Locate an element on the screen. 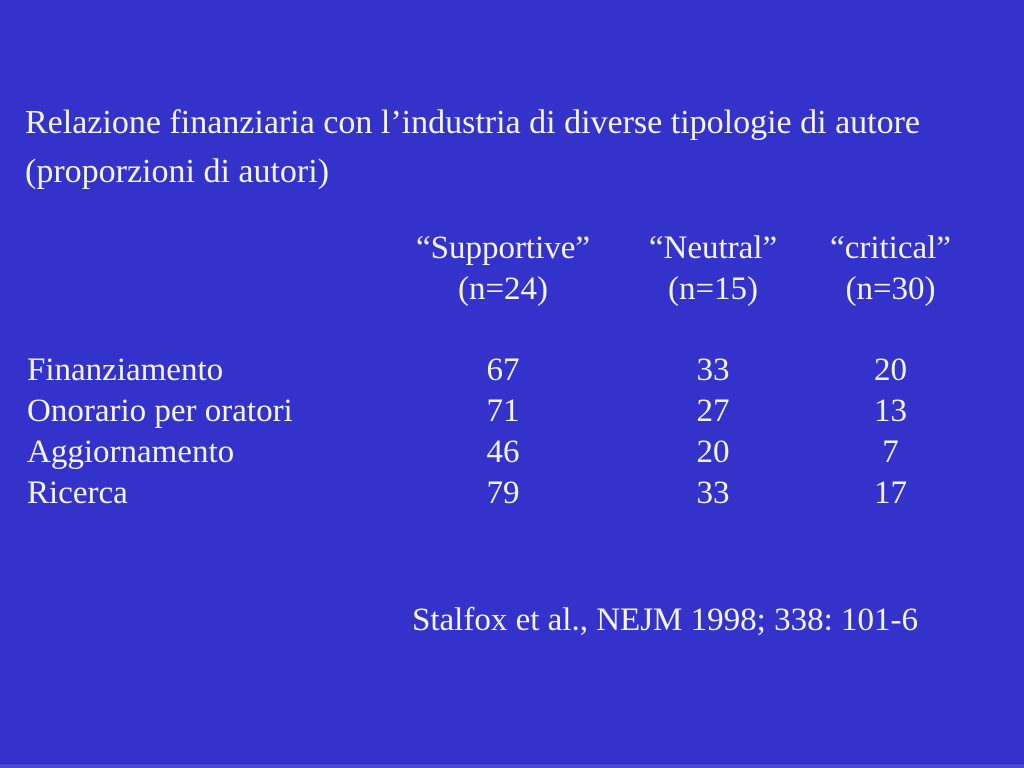 The width and height of the screenshot is (1024, 768). table-header-n-row: (n=24) (n=15) (n=30) is located at coordinates (500, 289).